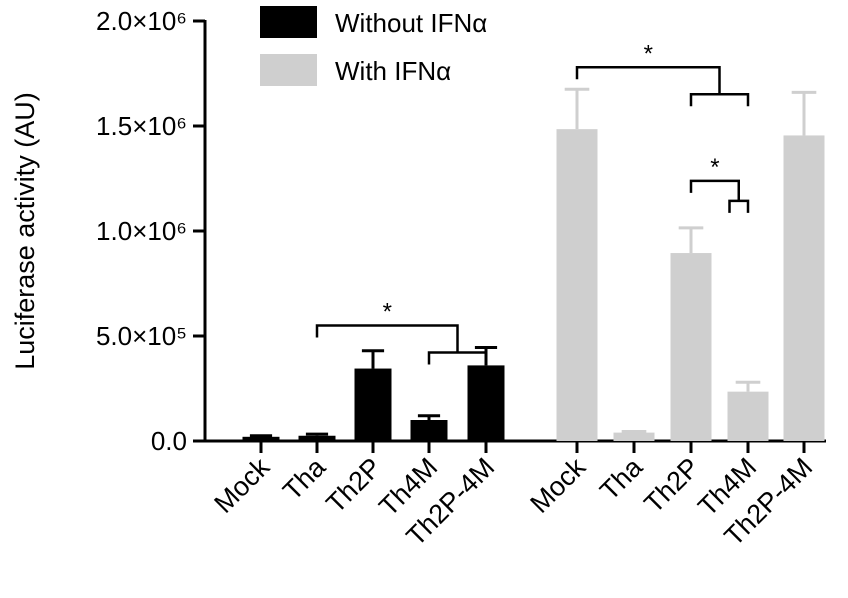  I want to click on y-tick-label: 2.0×10⁶, so click(141, 21).